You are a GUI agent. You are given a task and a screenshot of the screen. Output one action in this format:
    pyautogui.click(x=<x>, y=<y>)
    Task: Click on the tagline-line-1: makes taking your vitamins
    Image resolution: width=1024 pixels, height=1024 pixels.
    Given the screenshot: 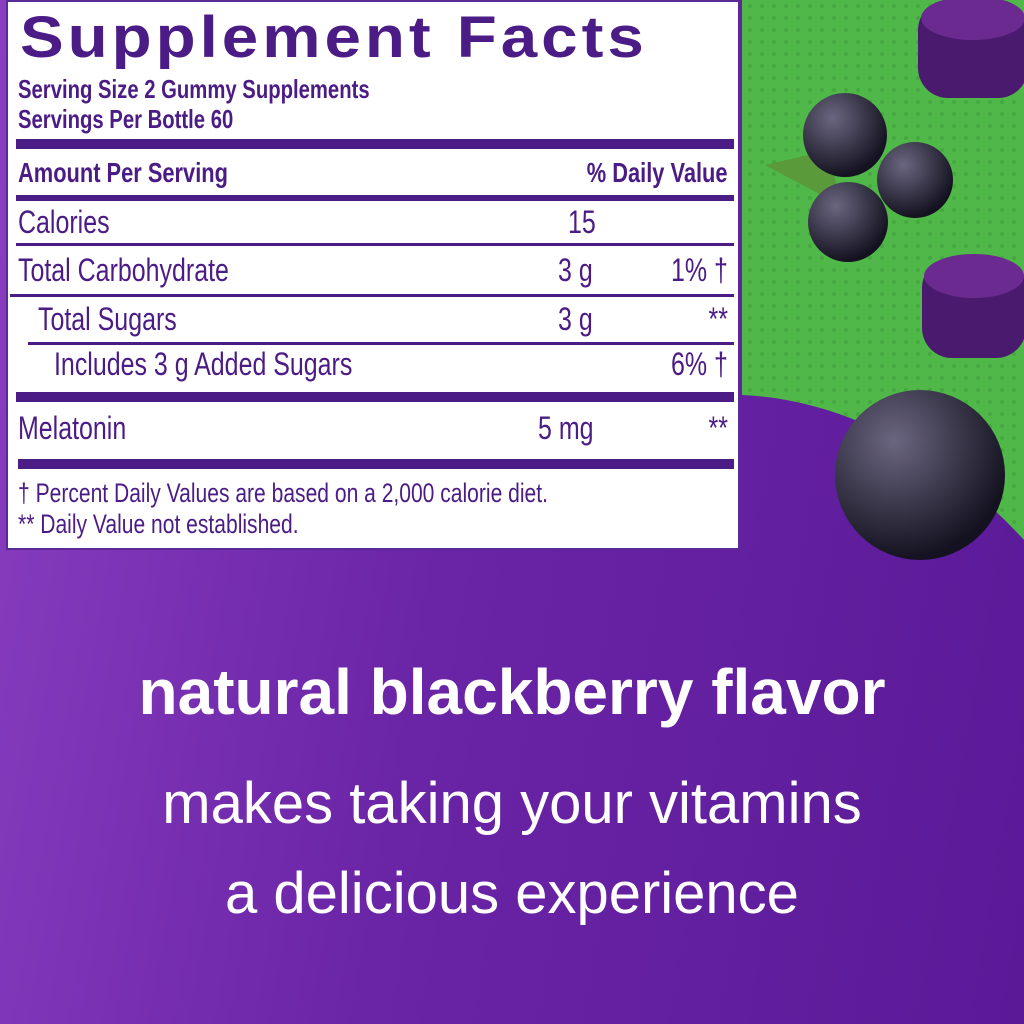 What is the action you would take?
    pyautogui.click(x=512, y=803)
    